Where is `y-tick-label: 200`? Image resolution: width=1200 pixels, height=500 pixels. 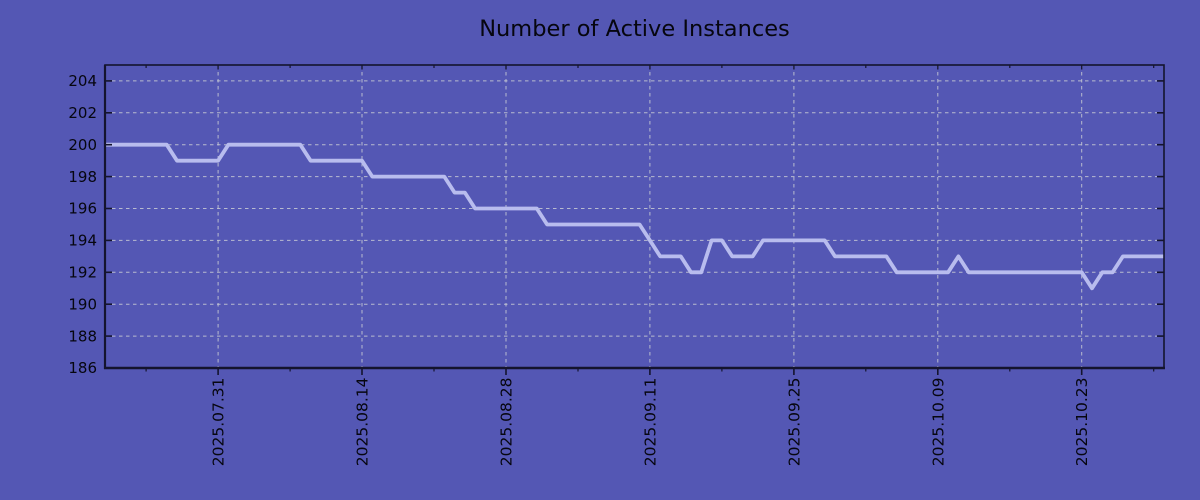 y-tick-label: 200 is located at coordinates (82, 145).